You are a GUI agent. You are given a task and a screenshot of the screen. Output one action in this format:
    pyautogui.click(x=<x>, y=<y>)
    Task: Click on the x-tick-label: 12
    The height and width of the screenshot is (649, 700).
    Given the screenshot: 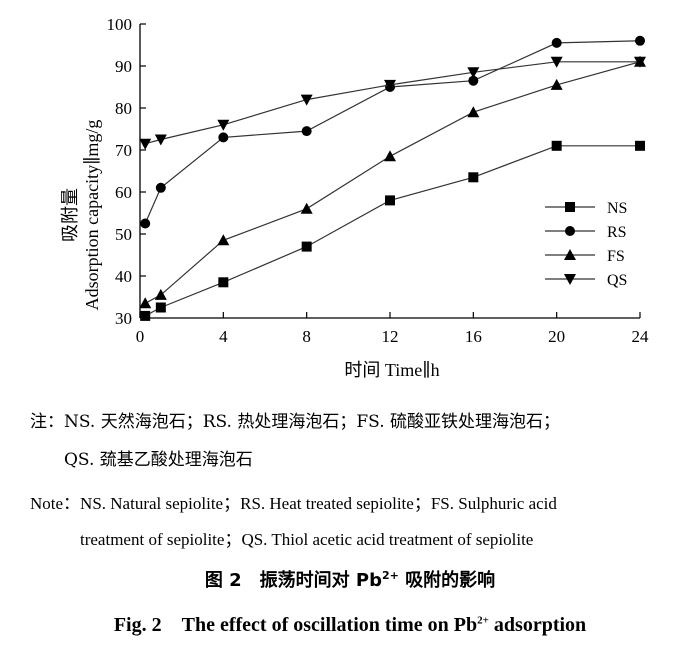 What is the action you would take?
    pyautogui.click(x=390, y=336)
    